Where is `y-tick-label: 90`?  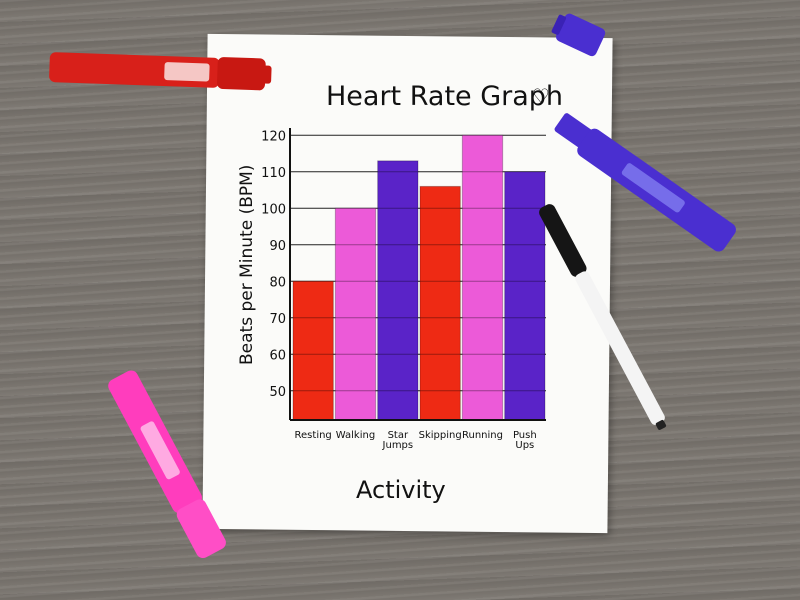
y-tick-label: 90 is located at coordinates (277, 246).